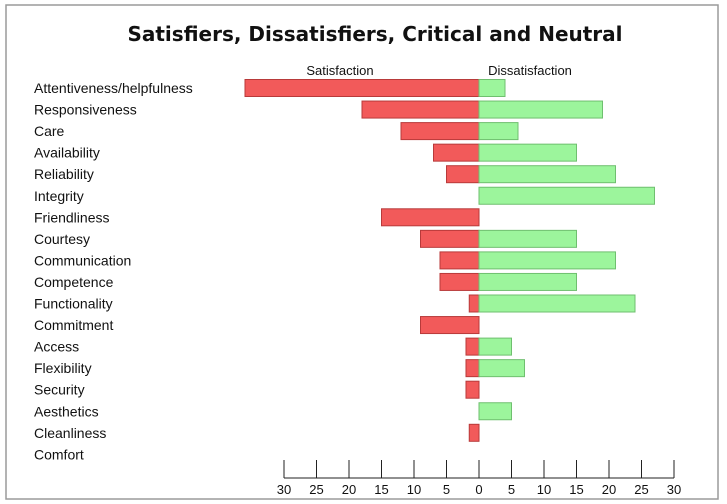 This screenshot has width=727, height=504. What do you see at coordinates (450, 238) in the screenshot?
I see `bar-satisfaction-courtesy` at bounding box center [450, 238].